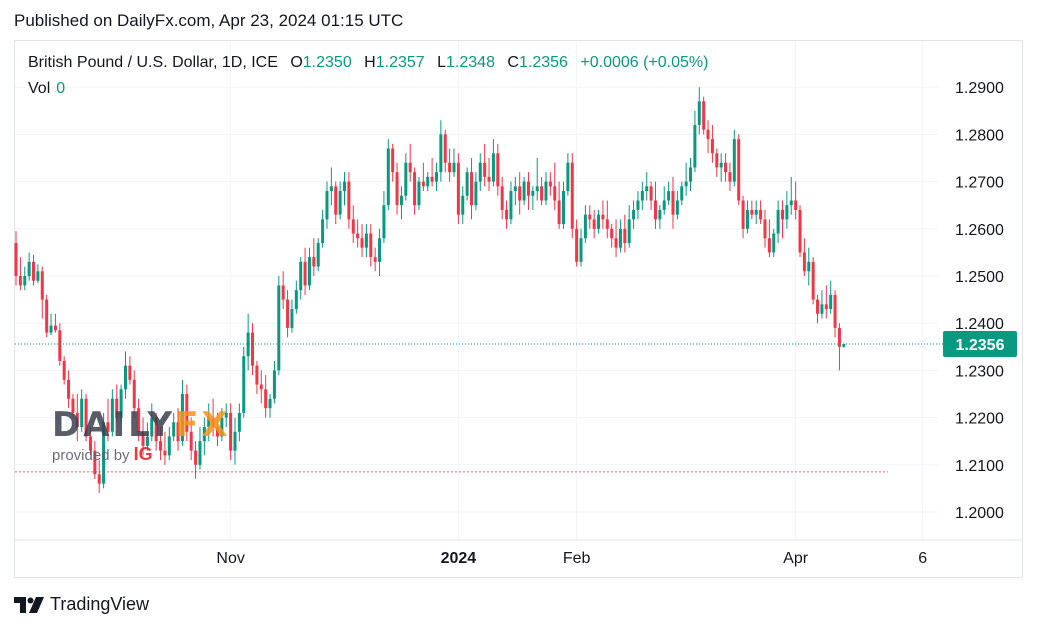 The width and height of the screenshot is (1038, 630). Describe the element at coordinates (81, 604) in the screenshot. I see `tradingview-footer: TradingView` at that location.